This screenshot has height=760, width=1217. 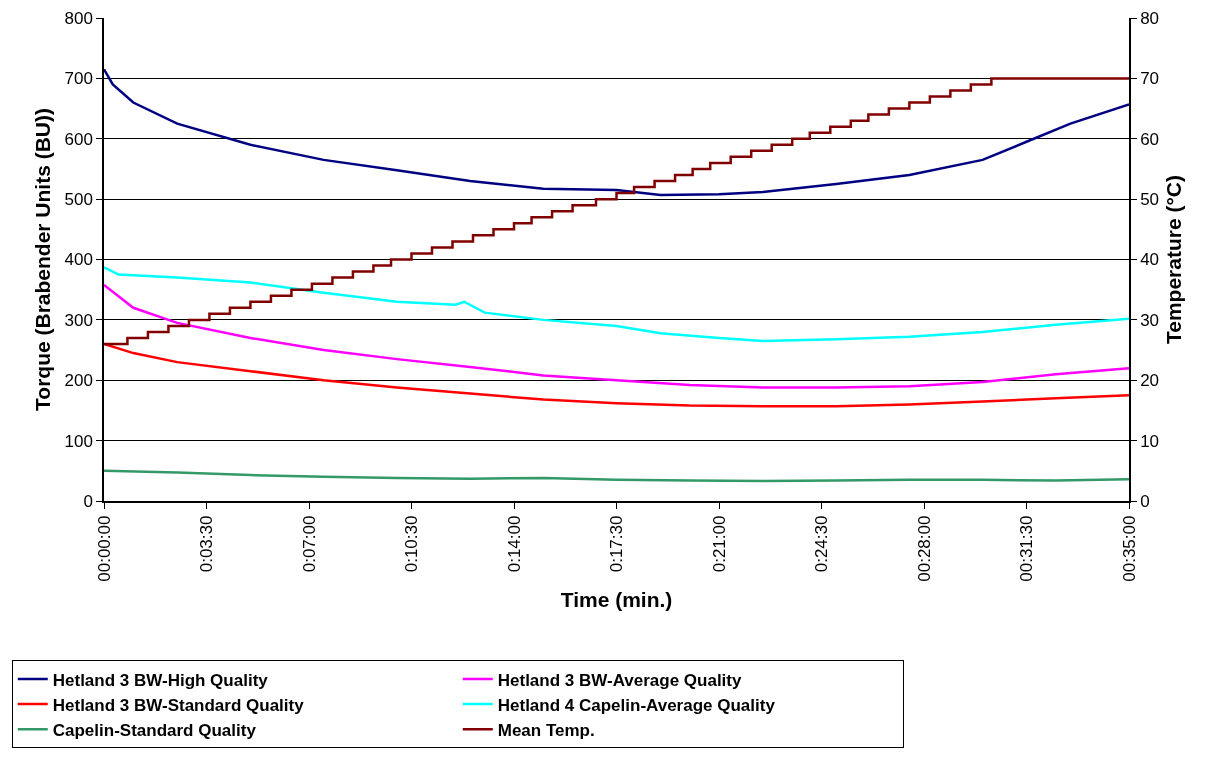 What do you see at coordinates (719, 544) in the screenshot?
I see `x-tick-label: 0:21:00` at bounding box center [719, 544].